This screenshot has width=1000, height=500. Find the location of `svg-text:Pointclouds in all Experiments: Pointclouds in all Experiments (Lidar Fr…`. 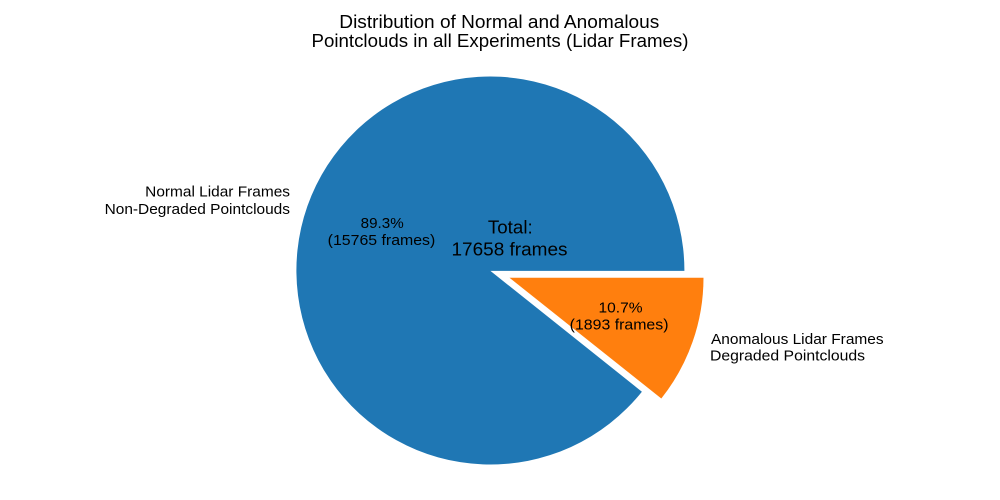

svg-text:Pointclouds in all Experiments: Pointclouds in all Experiments (Lidar Fr… is located at coordinates (500, 40).